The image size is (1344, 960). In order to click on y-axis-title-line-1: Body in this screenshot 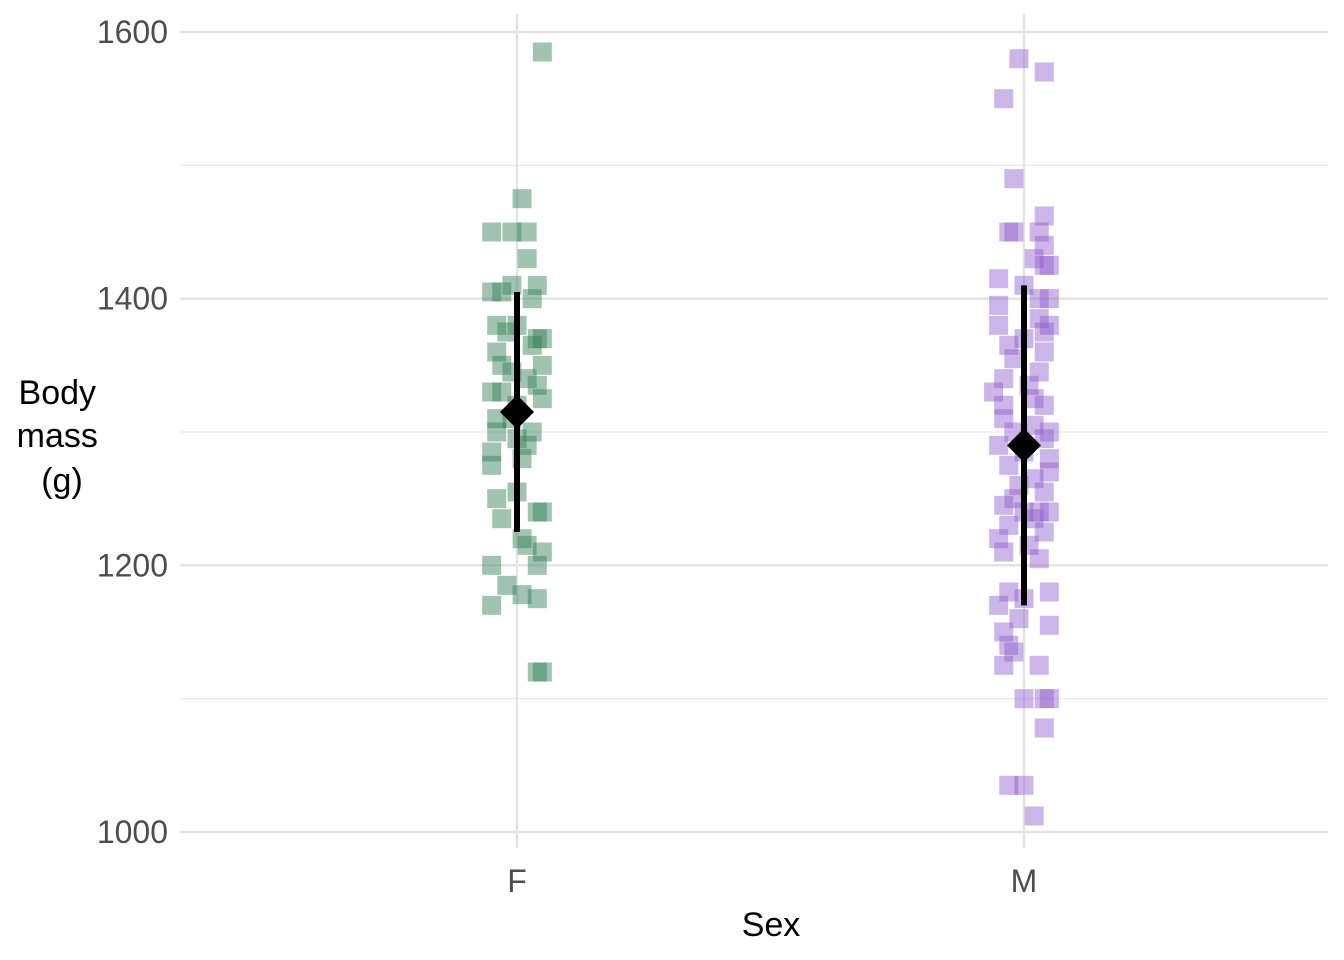, I will do `click(58, 393)`.